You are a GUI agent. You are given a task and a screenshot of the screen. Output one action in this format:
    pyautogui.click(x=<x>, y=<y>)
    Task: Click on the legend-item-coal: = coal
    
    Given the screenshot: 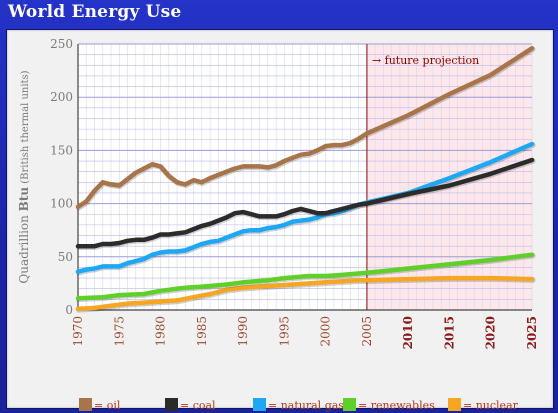 What is the action you would take?
    pyautogui.click(x=190, y=405)
    